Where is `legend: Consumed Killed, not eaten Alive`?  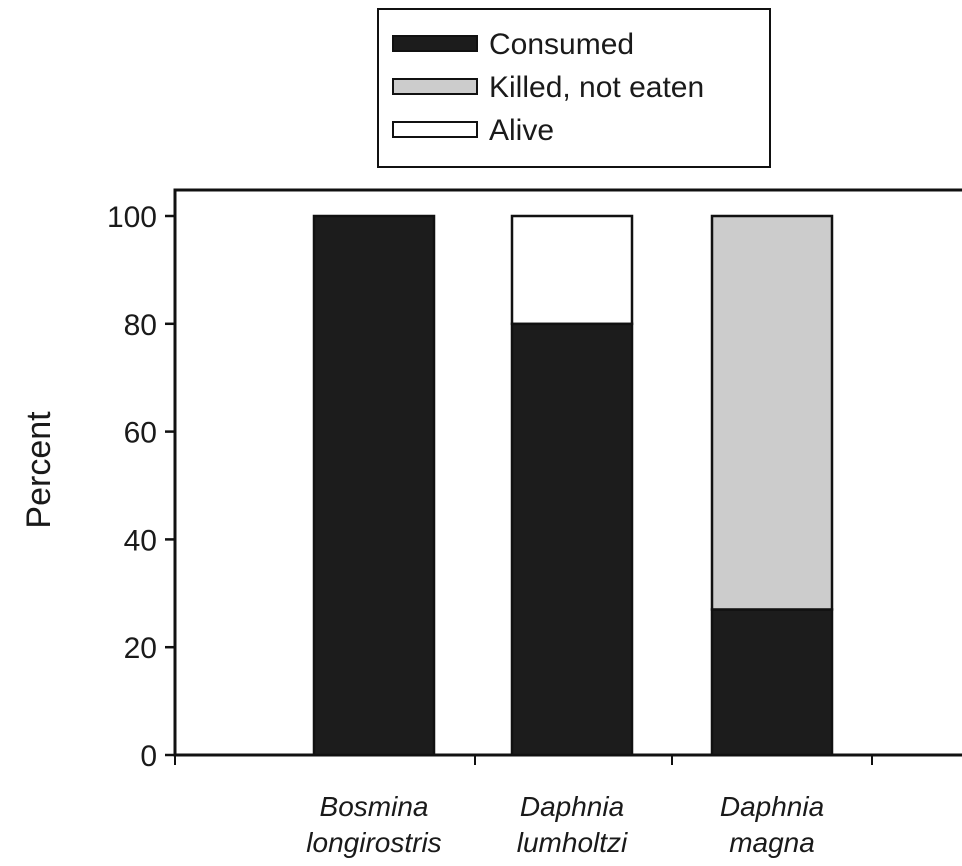 legend: Consumed Killed, not eaten Alive is located at coordinates (574, 88).